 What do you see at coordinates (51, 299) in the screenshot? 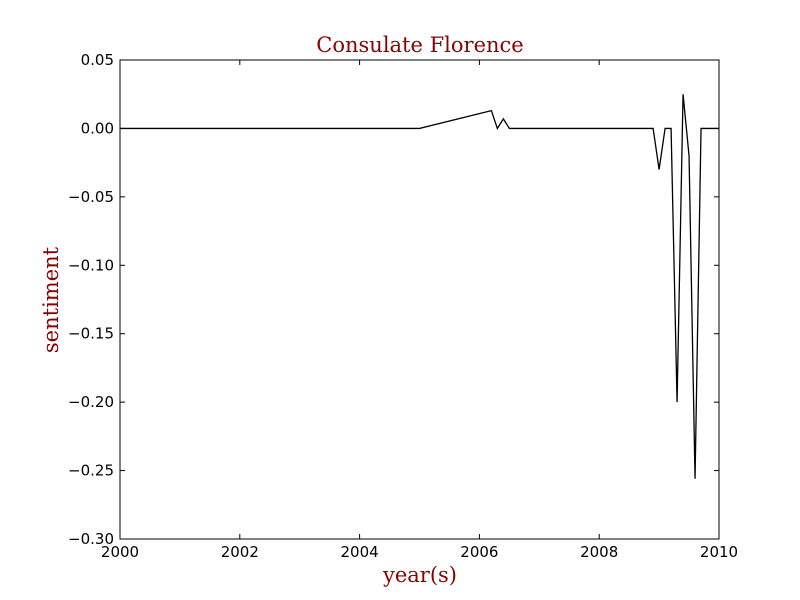
I see `y-axis-label: sentiment` at bounding box center [51, 299].